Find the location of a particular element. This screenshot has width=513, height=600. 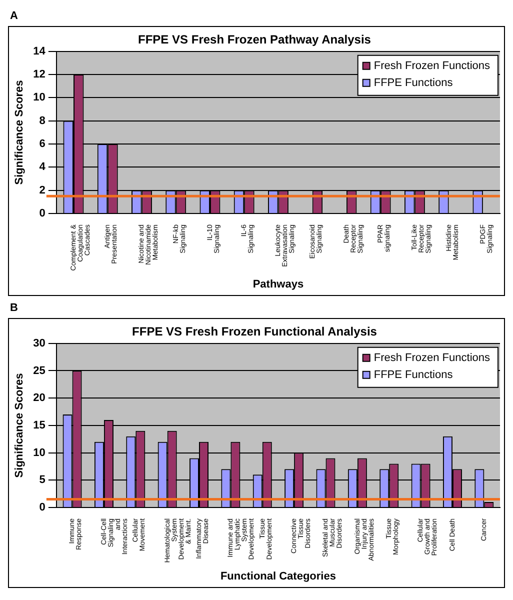

y-tick-label: 2 is located at coordinates (42, 190).